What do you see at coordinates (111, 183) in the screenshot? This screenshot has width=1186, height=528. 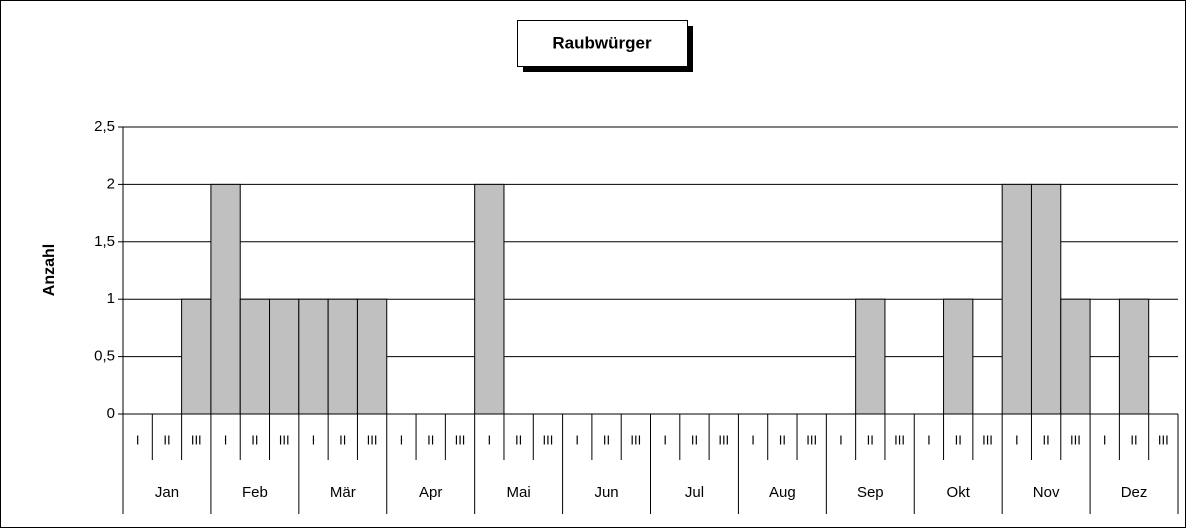 I see `y-tick-label: 2` at bounding box center [111, 183].